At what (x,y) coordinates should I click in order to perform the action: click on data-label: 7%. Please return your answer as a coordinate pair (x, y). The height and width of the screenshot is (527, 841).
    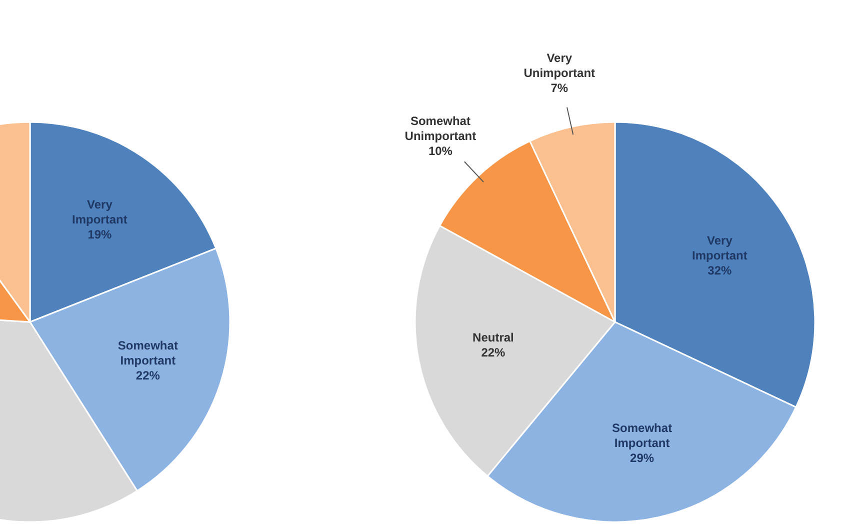
    Looking at the image, I should click on (559, 88).